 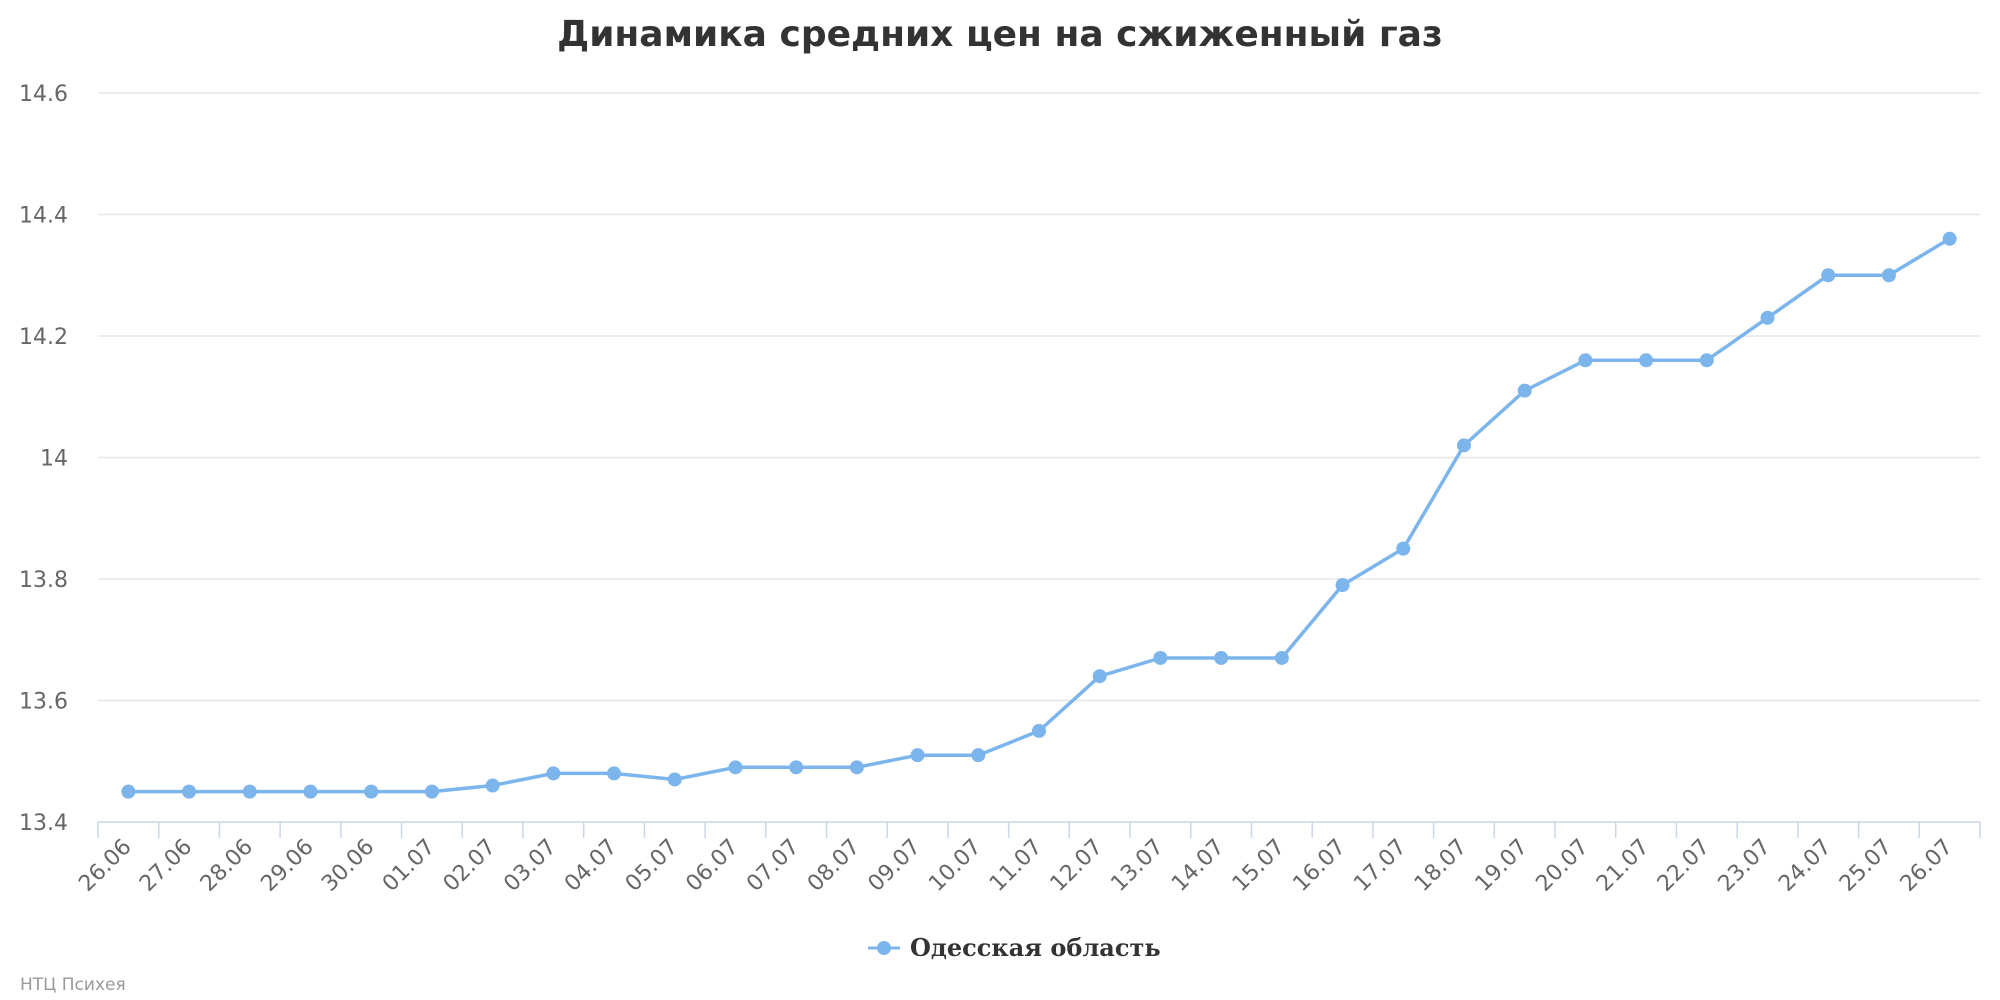 I want to click on y-tick-label: 14.2, so click(x=43, y=337).